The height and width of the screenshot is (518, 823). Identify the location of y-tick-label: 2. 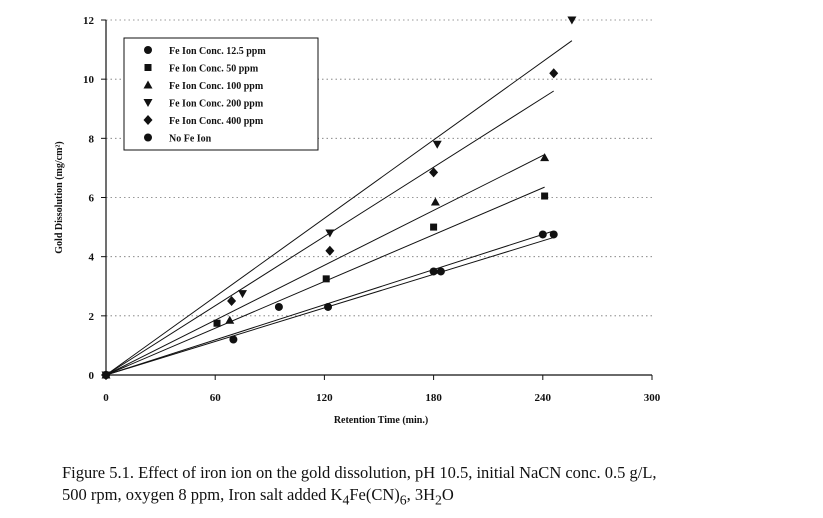
(92, 317).